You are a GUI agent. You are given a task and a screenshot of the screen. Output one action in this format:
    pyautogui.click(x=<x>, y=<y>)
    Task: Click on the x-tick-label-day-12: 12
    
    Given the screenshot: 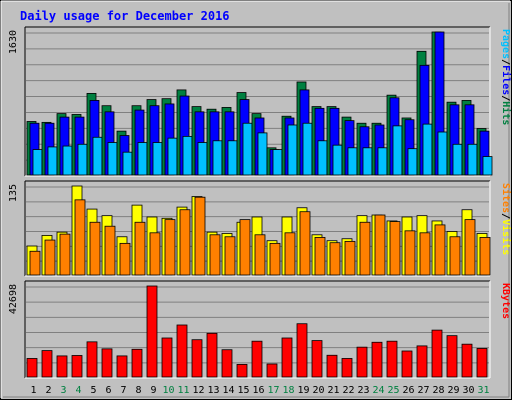 What is the action you would take?
    pyautogui.click(x=198, y=390)
    